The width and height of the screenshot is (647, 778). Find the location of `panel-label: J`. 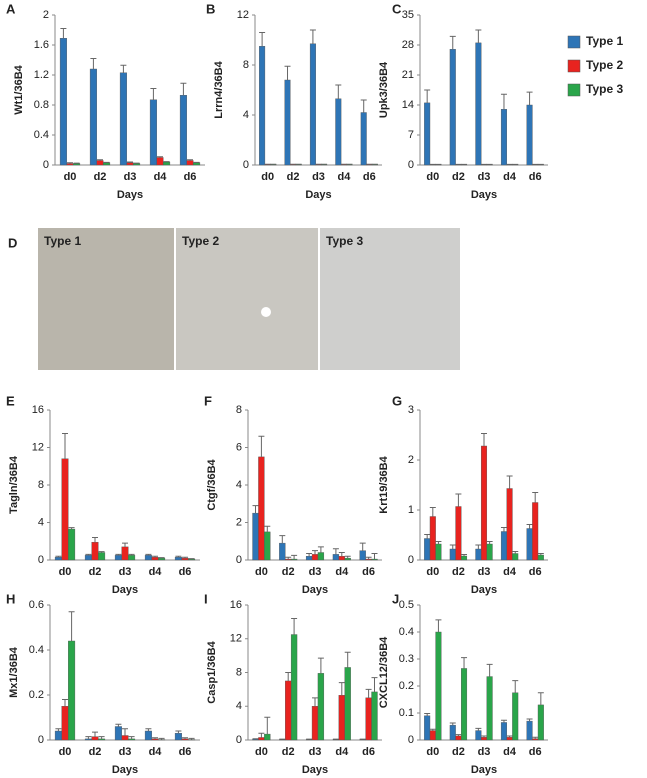

panel-label: J is located at coordinates (395, 598).